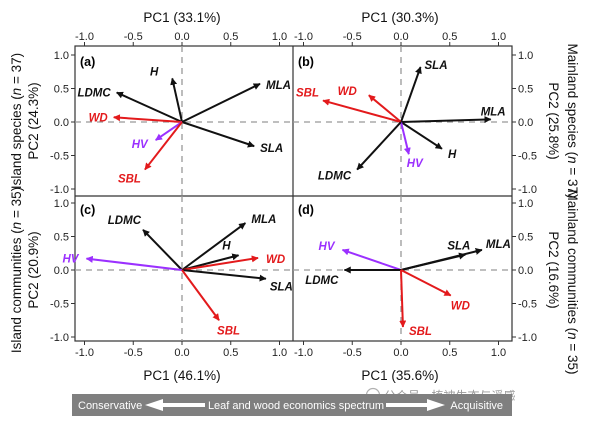 This screenshot has height=422, width=590. What do you see at coordinates (306, 62) in the screenshot?
I see `panel-label: (b)` at bounding box center [306, 62].